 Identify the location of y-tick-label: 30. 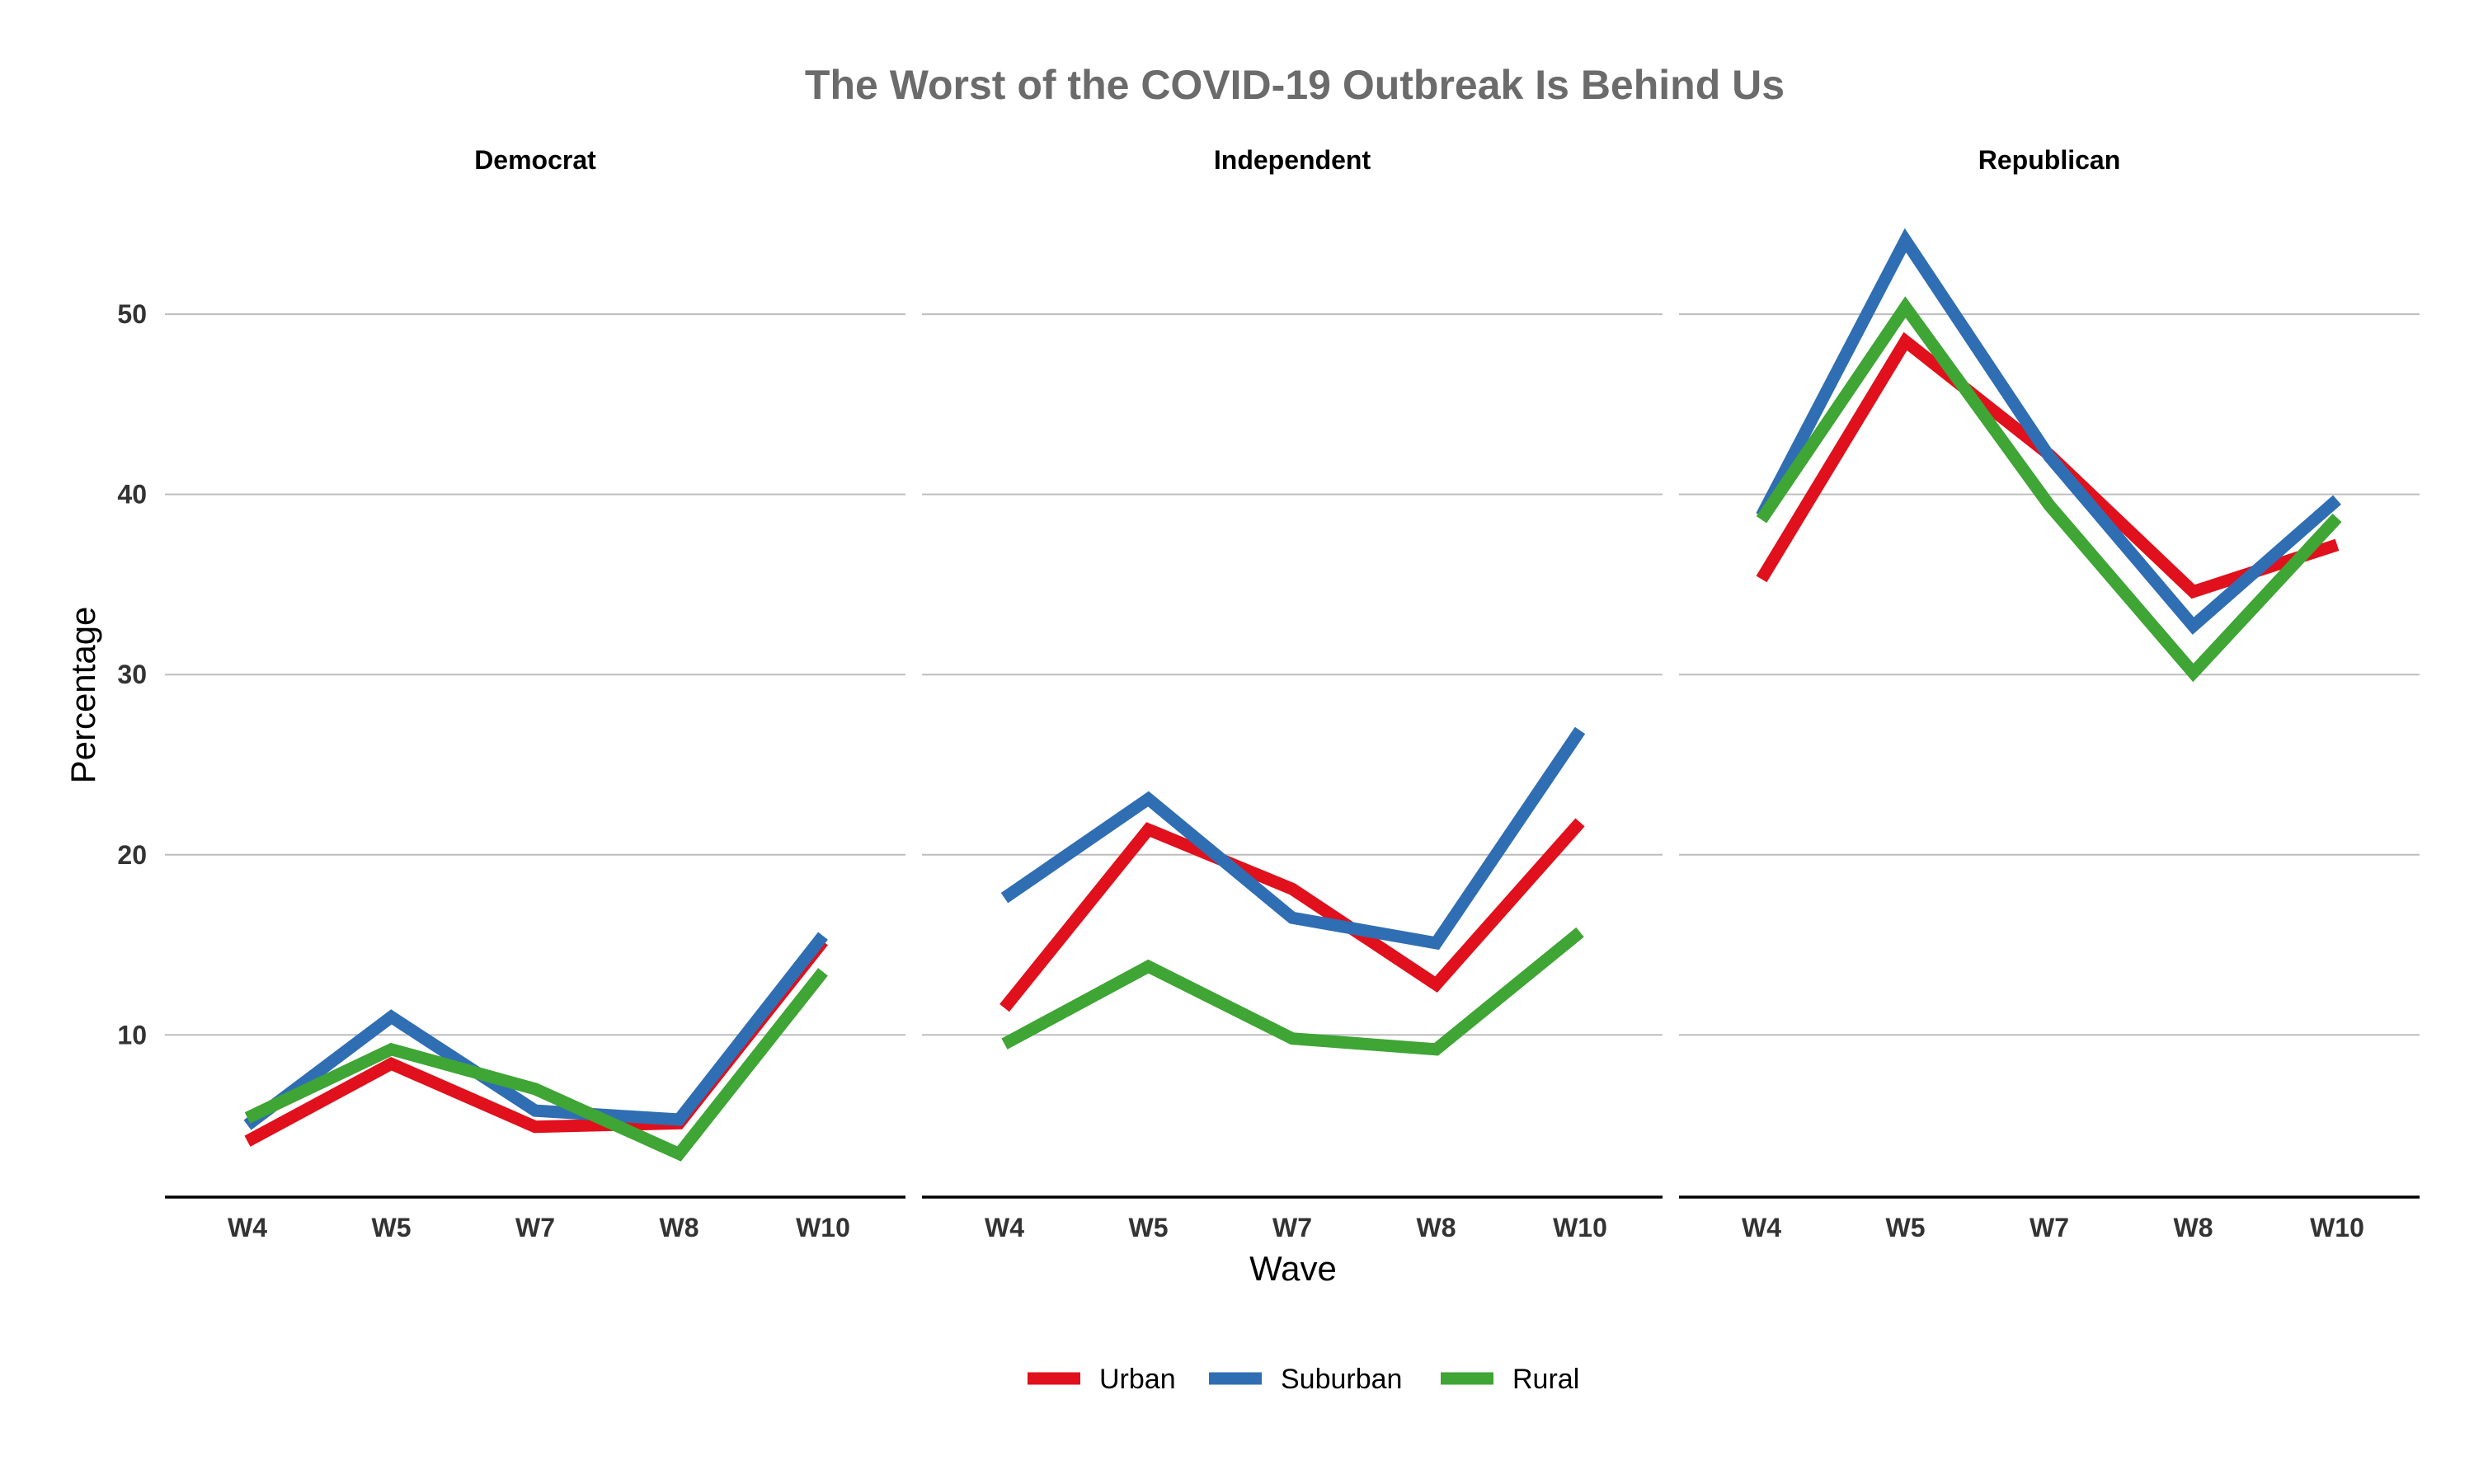
(132, 674).